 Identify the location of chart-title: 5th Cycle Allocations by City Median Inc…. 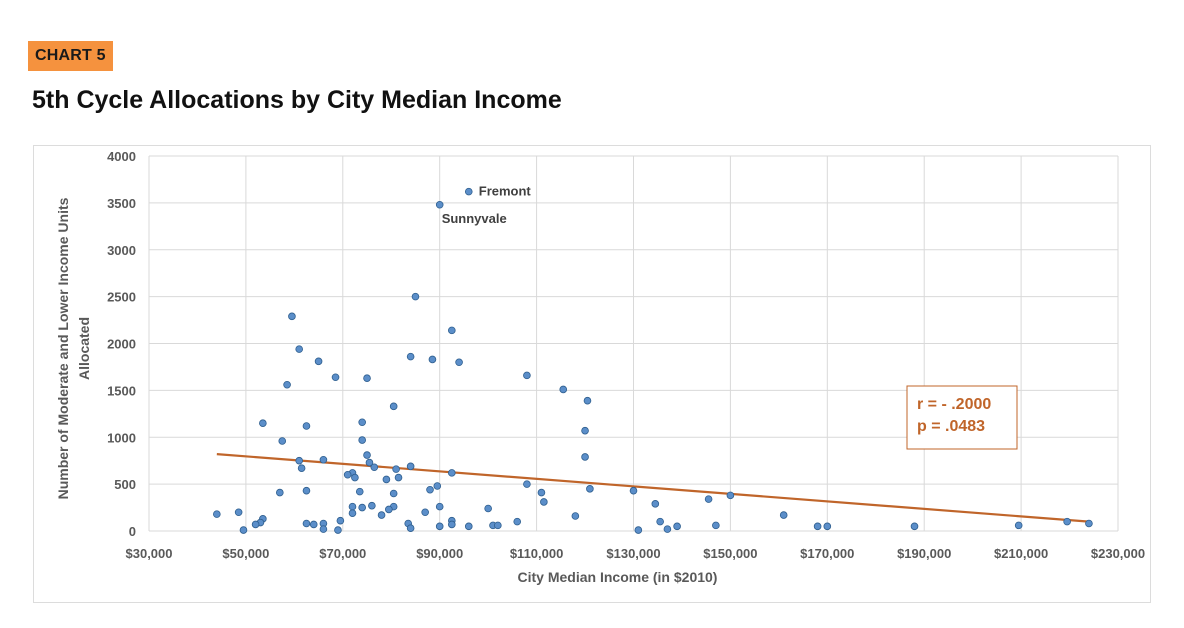
(297, 100).